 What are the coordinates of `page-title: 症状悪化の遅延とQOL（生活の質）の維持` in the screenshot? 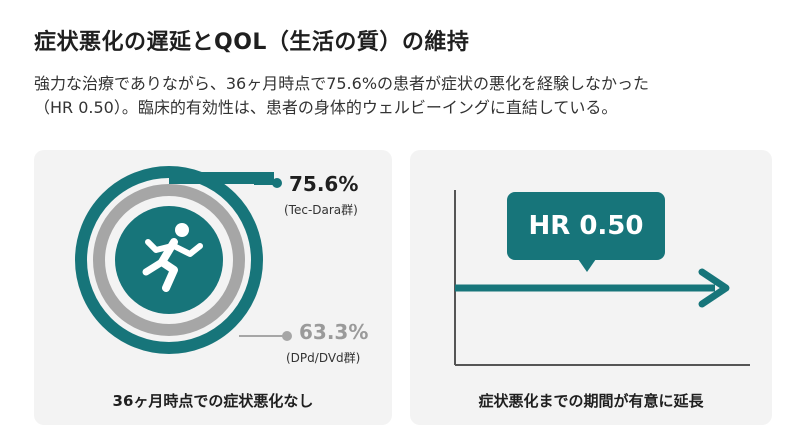 It's located at (252, 42).